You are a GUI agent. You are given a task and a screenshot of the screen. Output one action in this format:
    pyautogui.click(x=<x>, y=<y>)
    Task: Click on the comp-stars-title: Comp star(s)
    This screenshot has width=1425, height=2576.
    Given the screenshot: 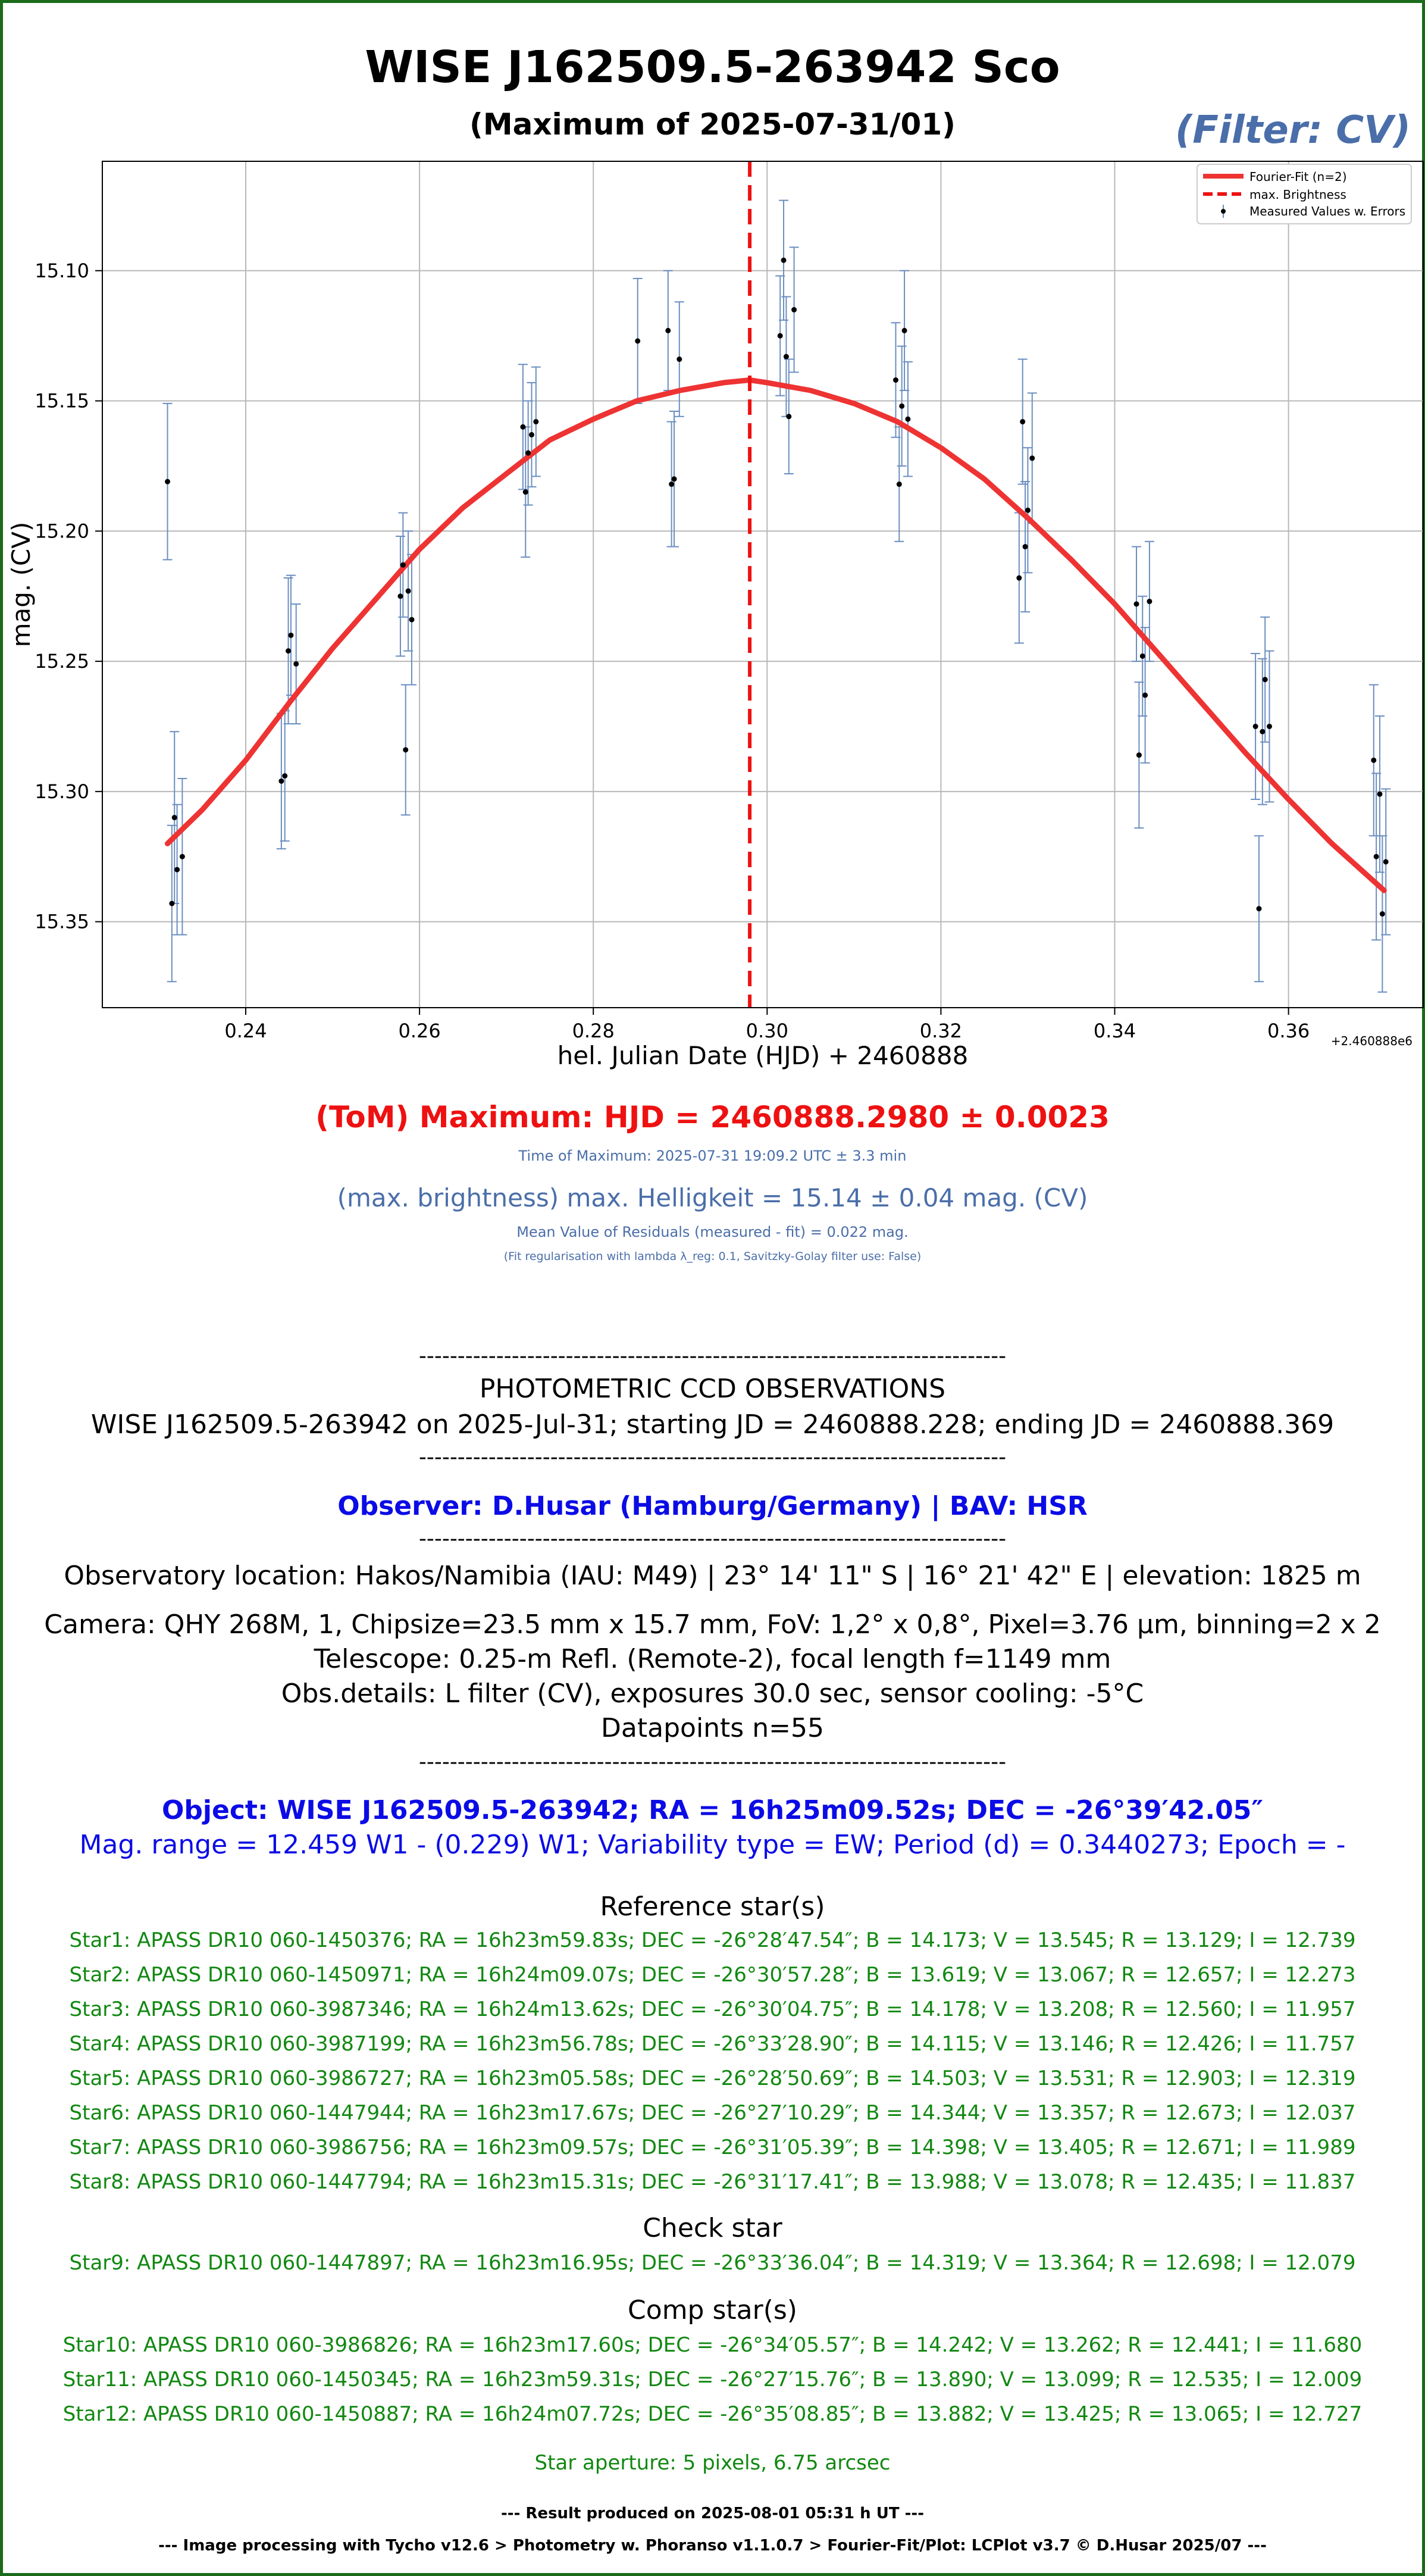 What is the action you would take?
    pyautogui.click(x=712, y=2310)
    